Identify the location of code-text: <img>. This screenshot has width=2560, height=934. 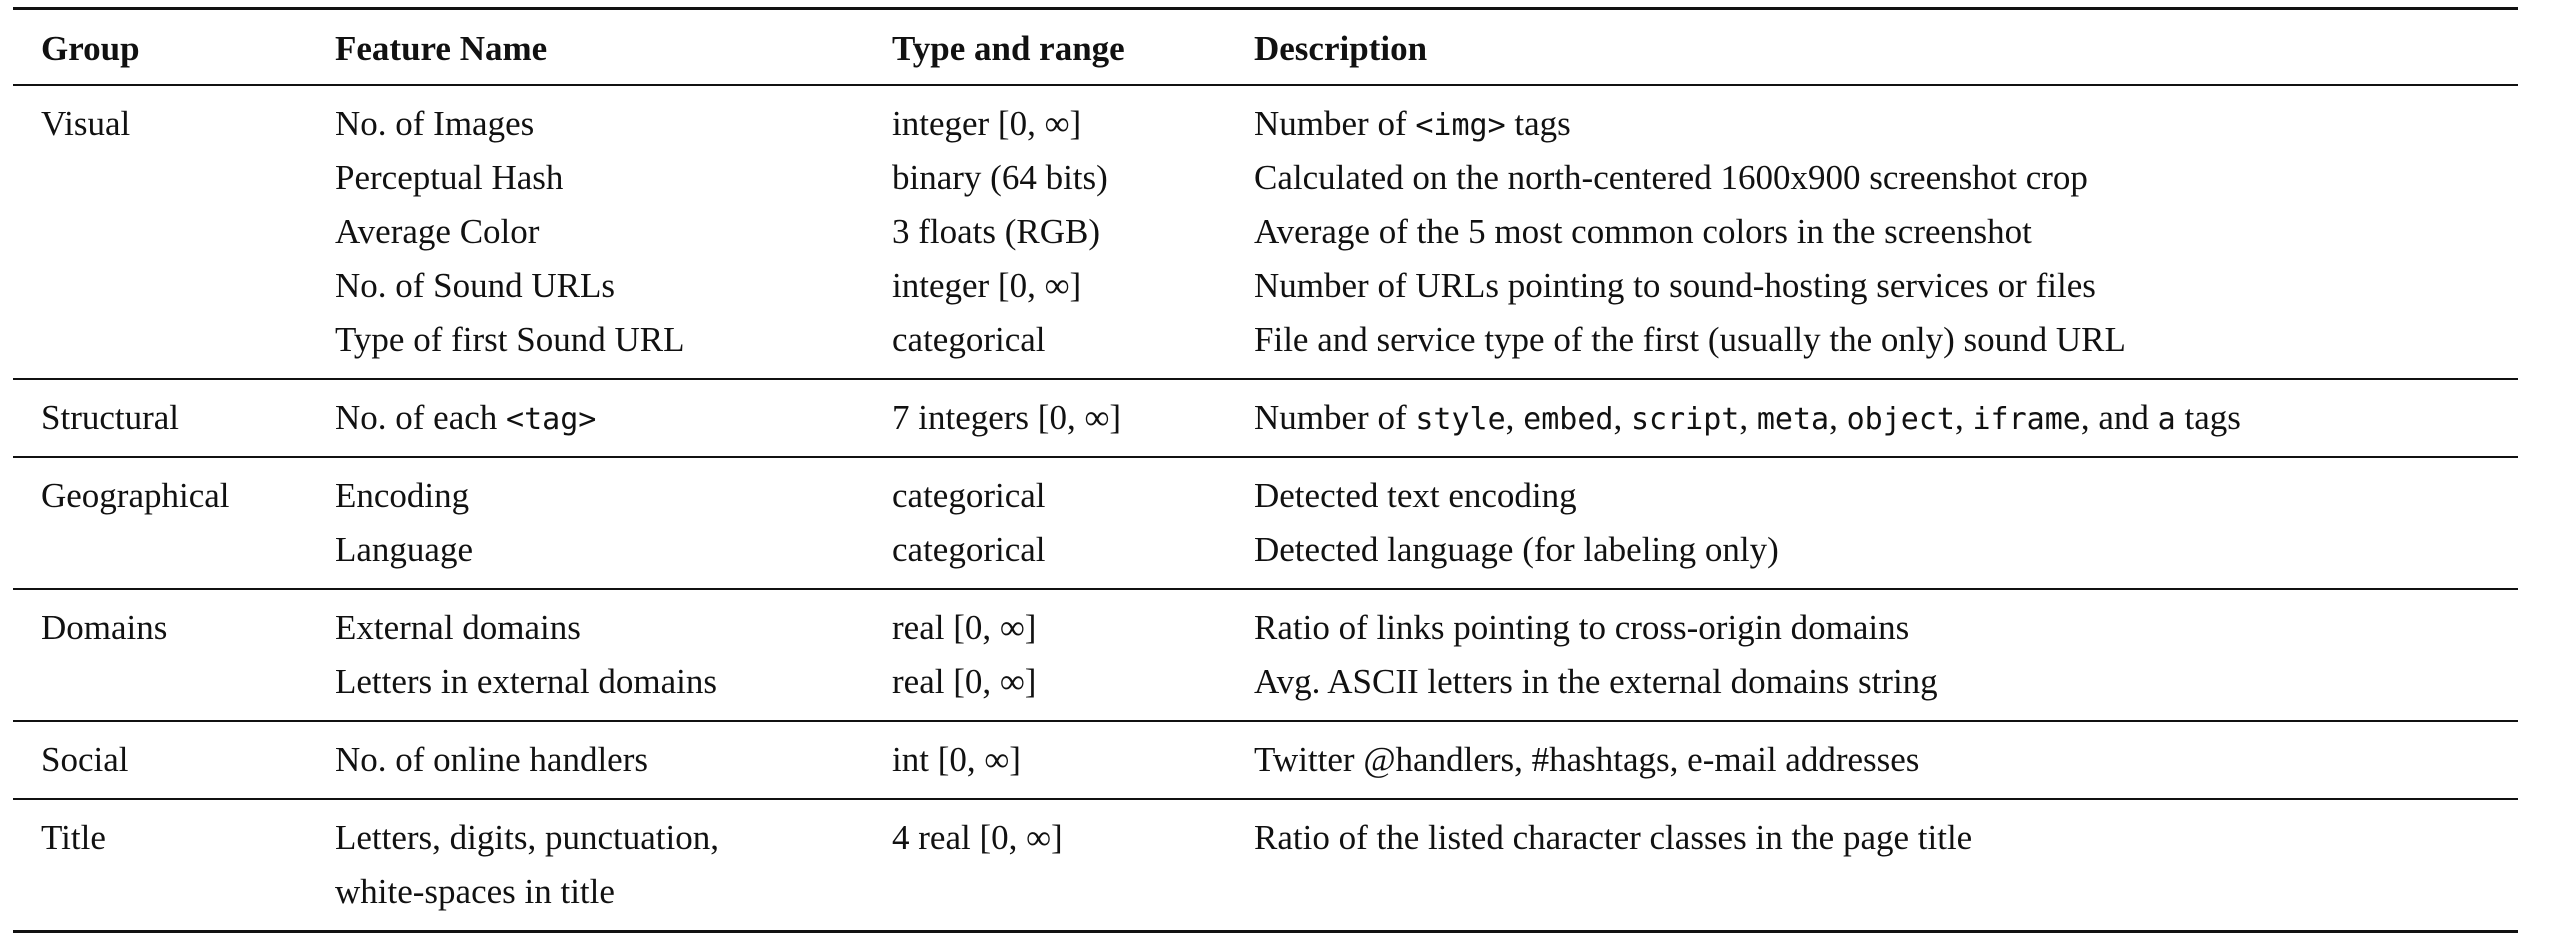
(1460, 125).